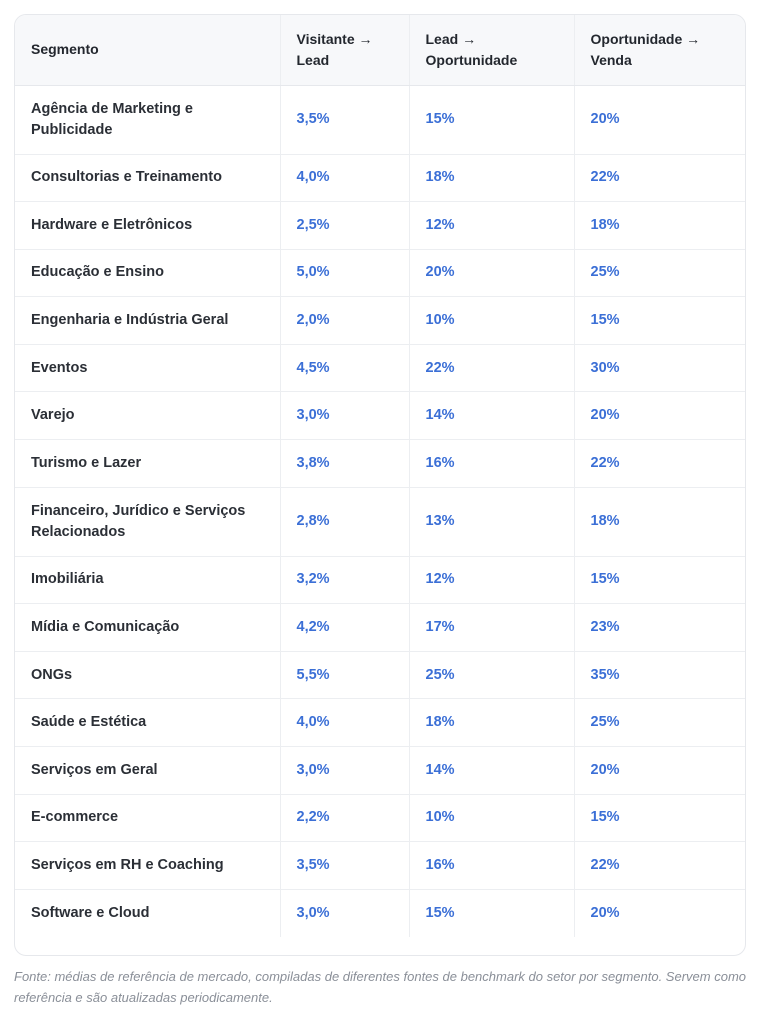 This screenshot has width=762, height=1024. What do you see at coordinates (659, 368) in the screenshot?
I see `opportunity-to-sale-cell: 30%` at bounding box center [659, 368].